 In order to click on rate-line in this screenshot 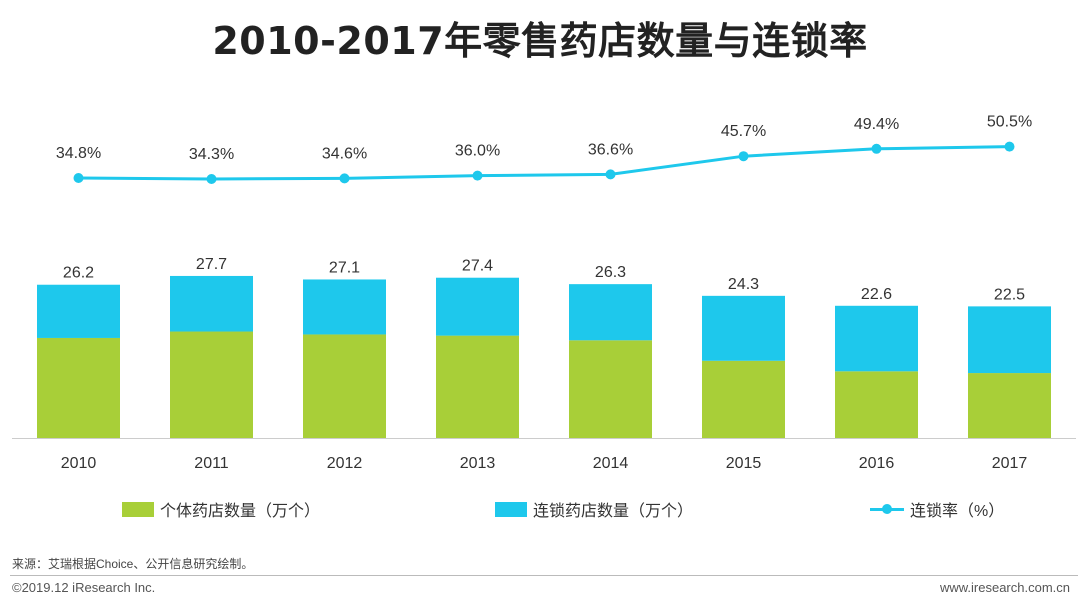, I will do `click(544, 163)`.